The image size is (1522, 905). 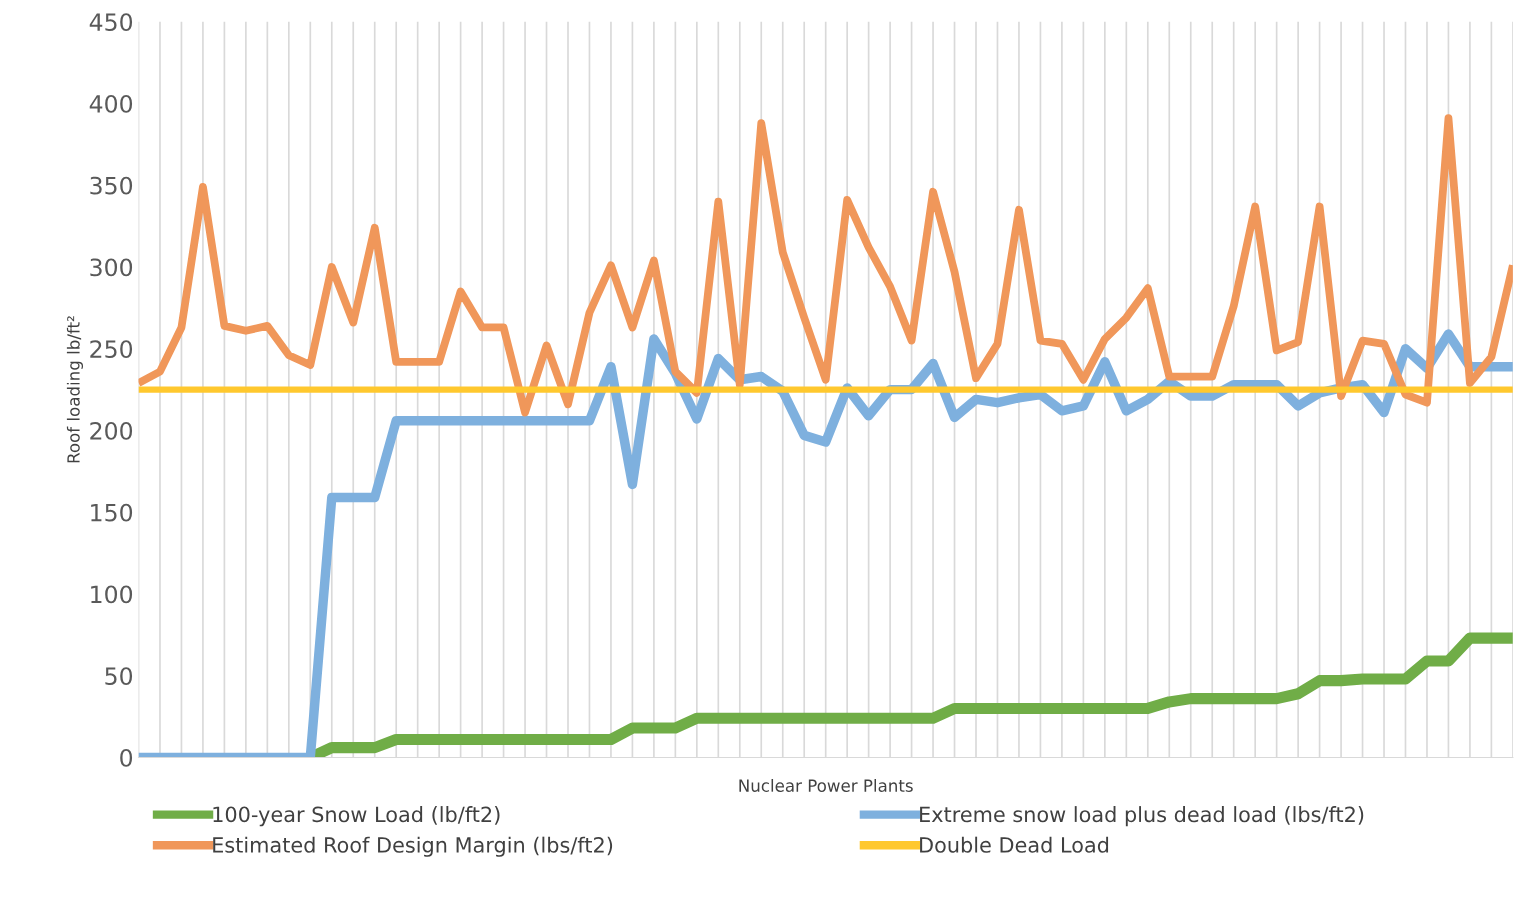 I want to click on y-tick-label: 100, so click(x=112, y=594).